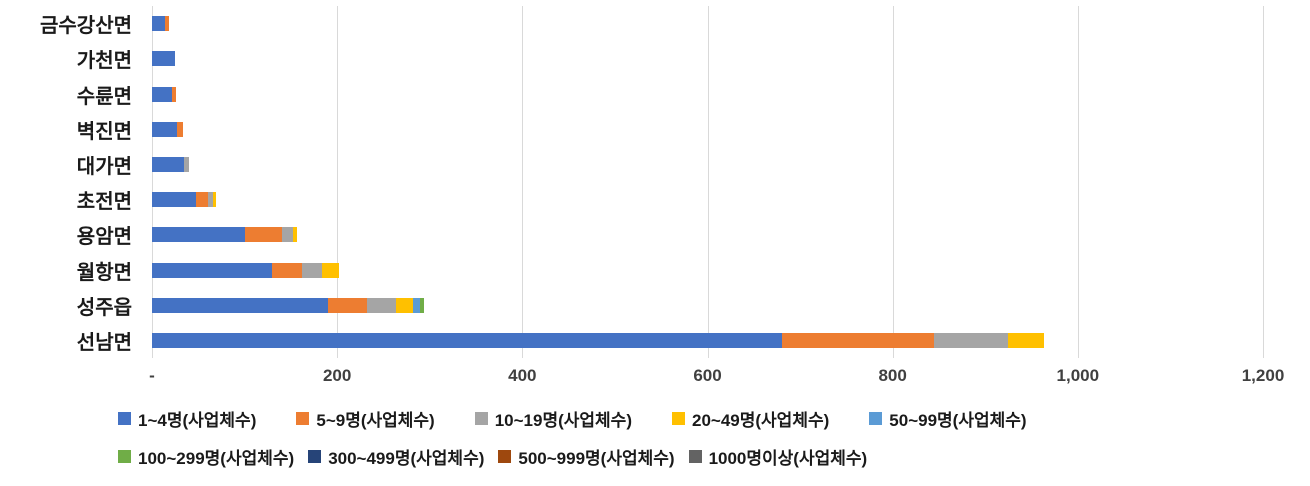  I want to click on category-label: 성주읍, so click(104, 307).